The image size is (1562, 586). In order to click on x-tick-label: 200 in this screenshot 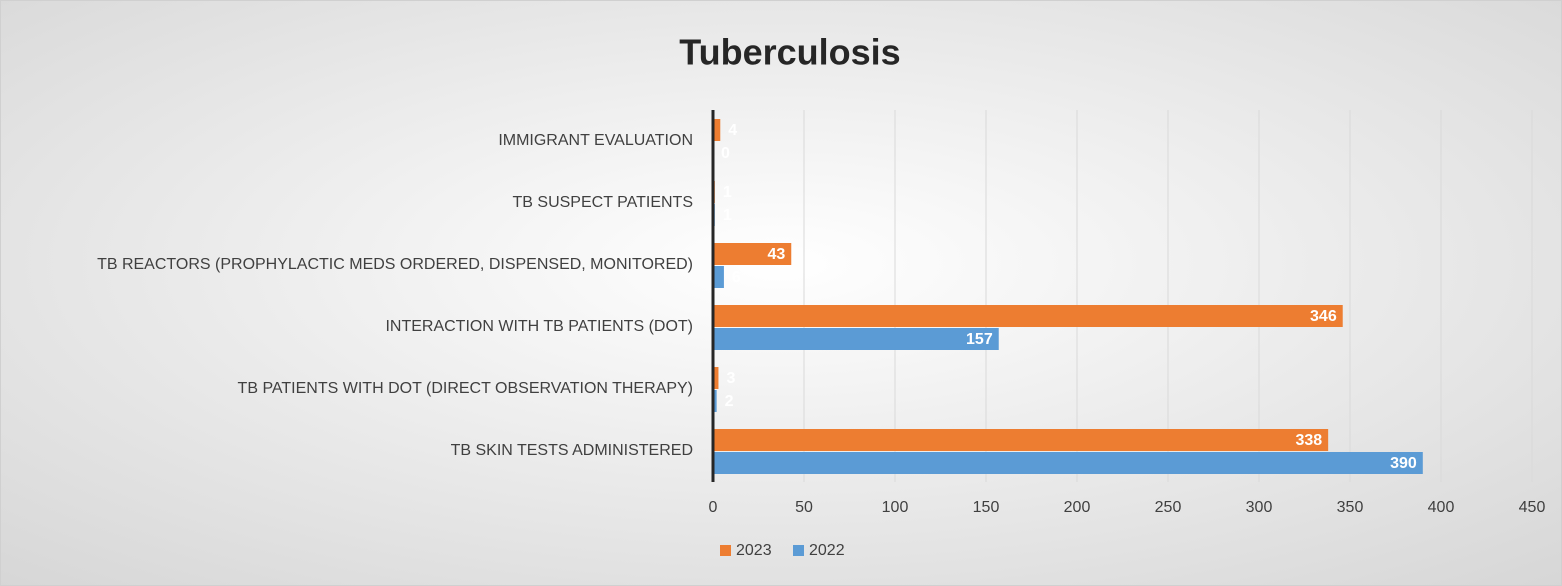, I will do `click(1077, 507)`.